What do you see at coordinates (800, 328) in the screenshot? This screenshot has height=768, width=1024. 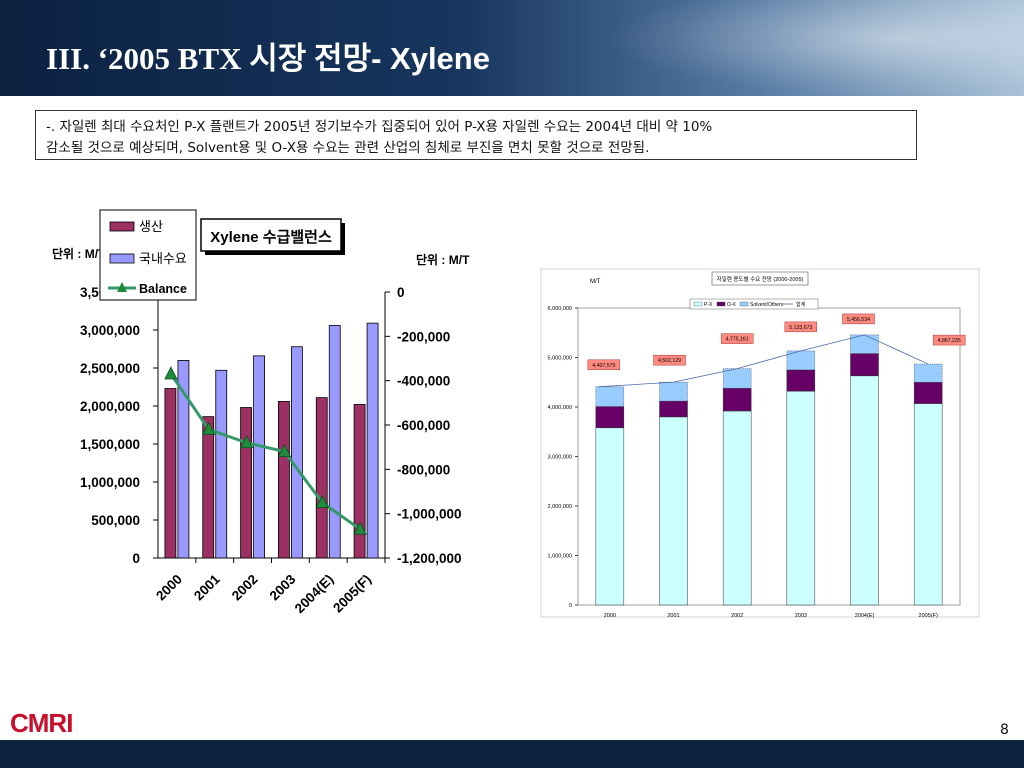 I see `total-label: 5,133,673` at bounding box center [800, 328].